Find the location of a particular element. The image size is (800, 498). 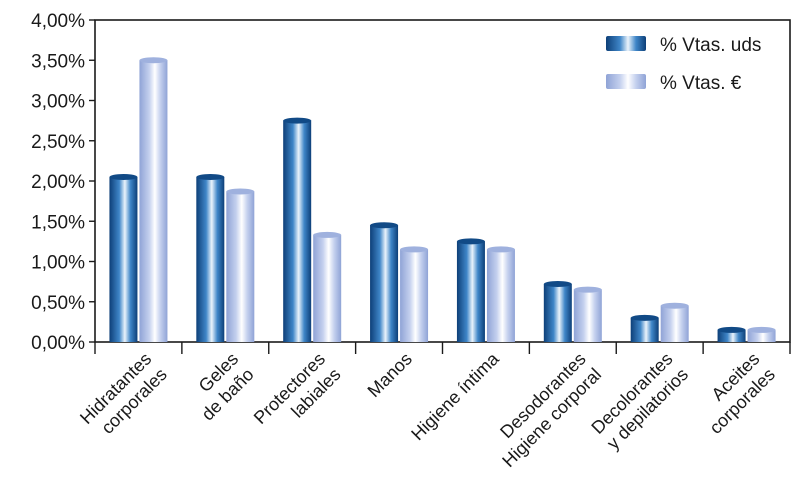

y-tick-label: 1,50% is located at coordinates (58, 222).